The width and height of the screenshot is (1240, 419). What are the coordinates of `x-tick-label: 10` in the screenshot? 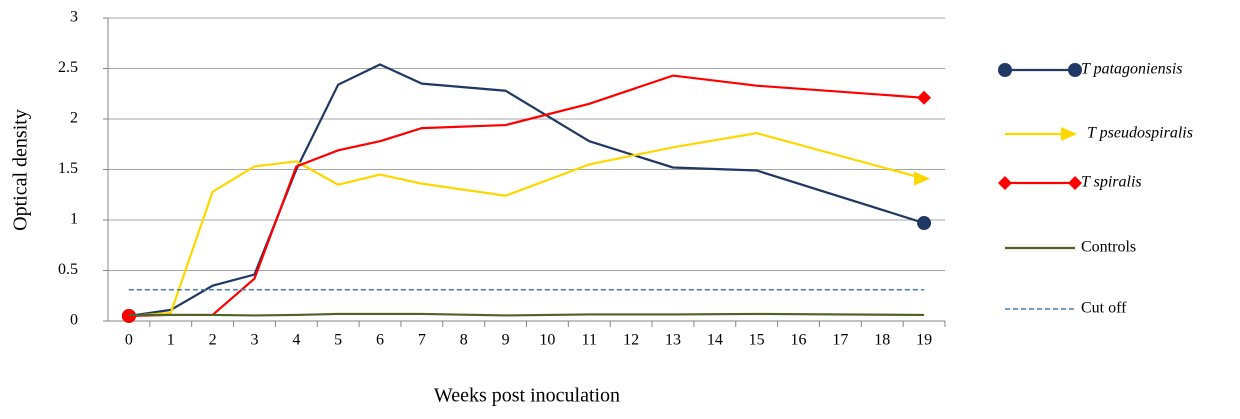 It's located at (547, 340).